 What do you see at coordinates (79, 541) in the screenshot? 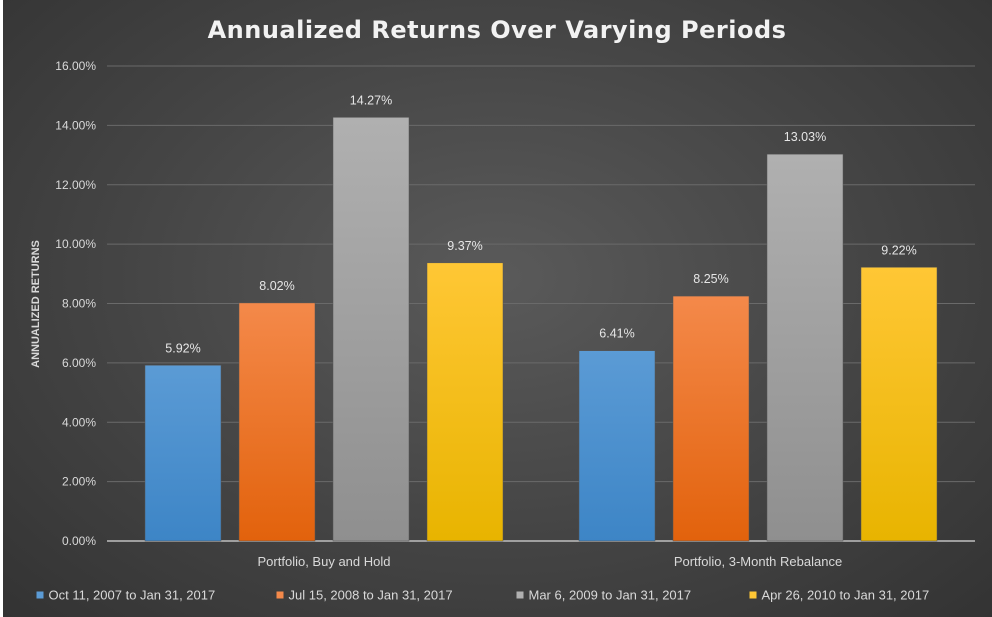
I see `y-tick-label: 0.00%` at bounding box center [79, 541].